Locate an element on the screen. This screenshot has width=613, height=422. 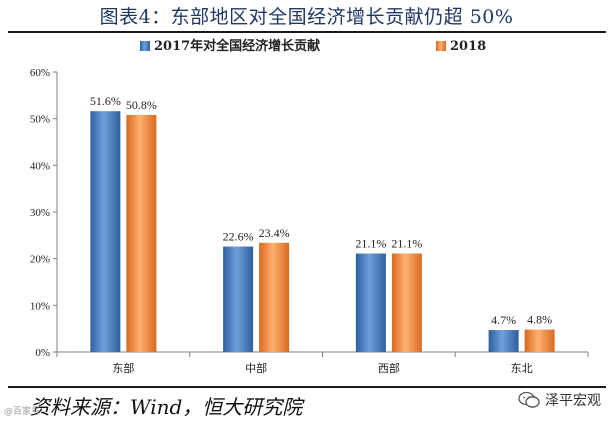
wechat-watermark: 泽平宏观 is located at coordinates (559, 400).